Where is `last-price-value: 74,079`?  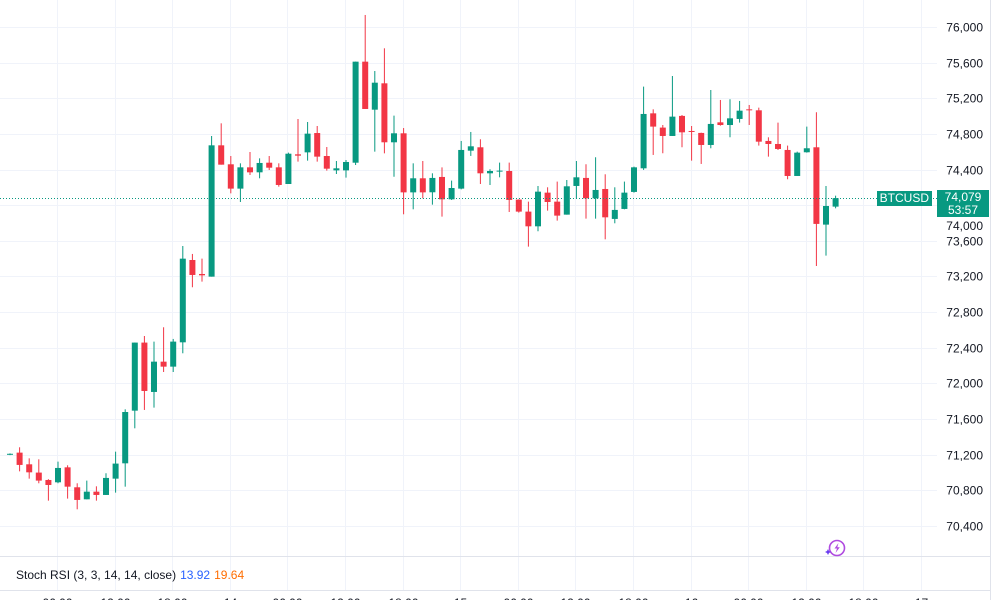
last-price-value: 74,079 is located at coordinates (963, 197).